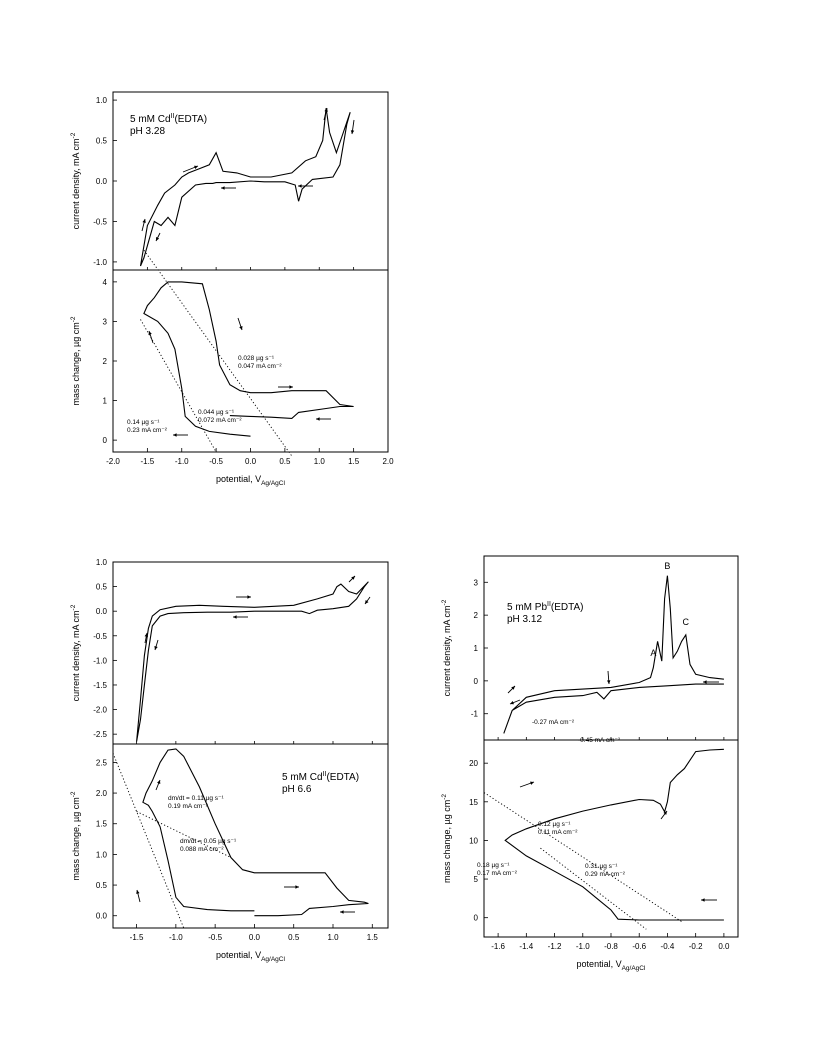 Image resolution: width=816 pixels, height=1056 pixels. I want to click on x-tick-label: 2.0, so click(388, 461).